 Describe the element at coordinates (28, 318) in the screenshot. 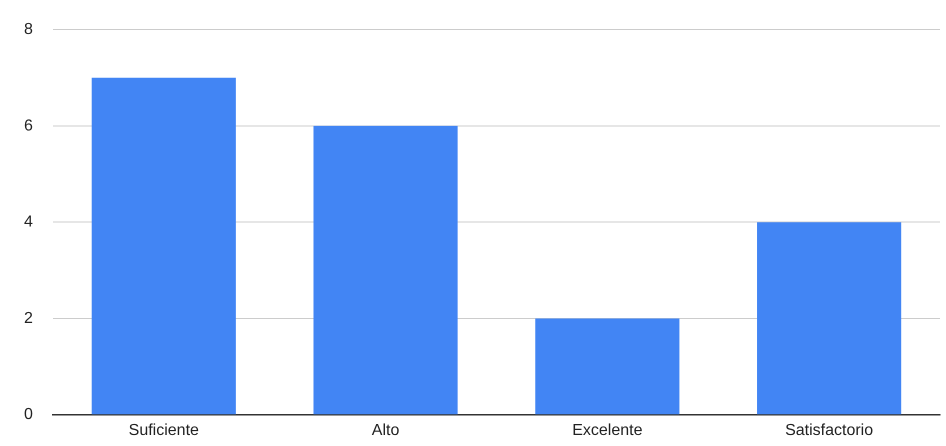

I see `y-tick-label: 2` at that location.